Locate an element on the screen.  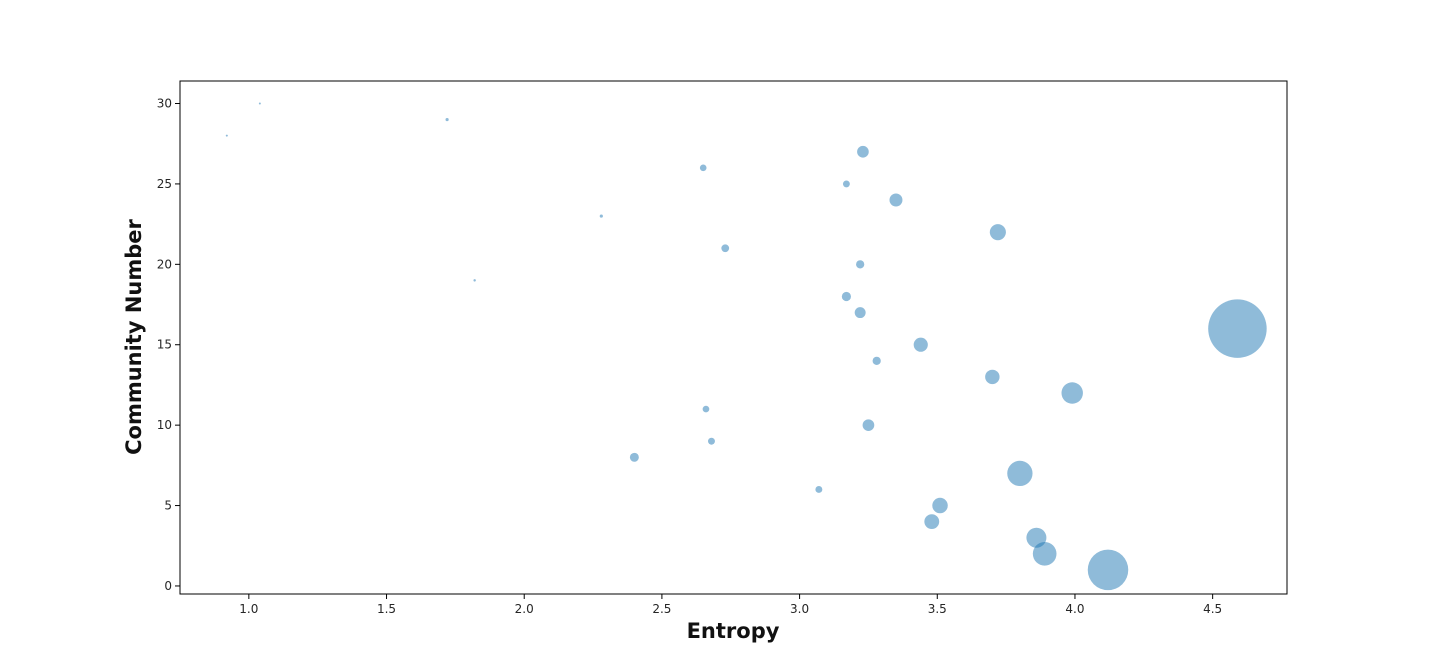
y-axis-title: Community Number is located at coordinates (134, 336).